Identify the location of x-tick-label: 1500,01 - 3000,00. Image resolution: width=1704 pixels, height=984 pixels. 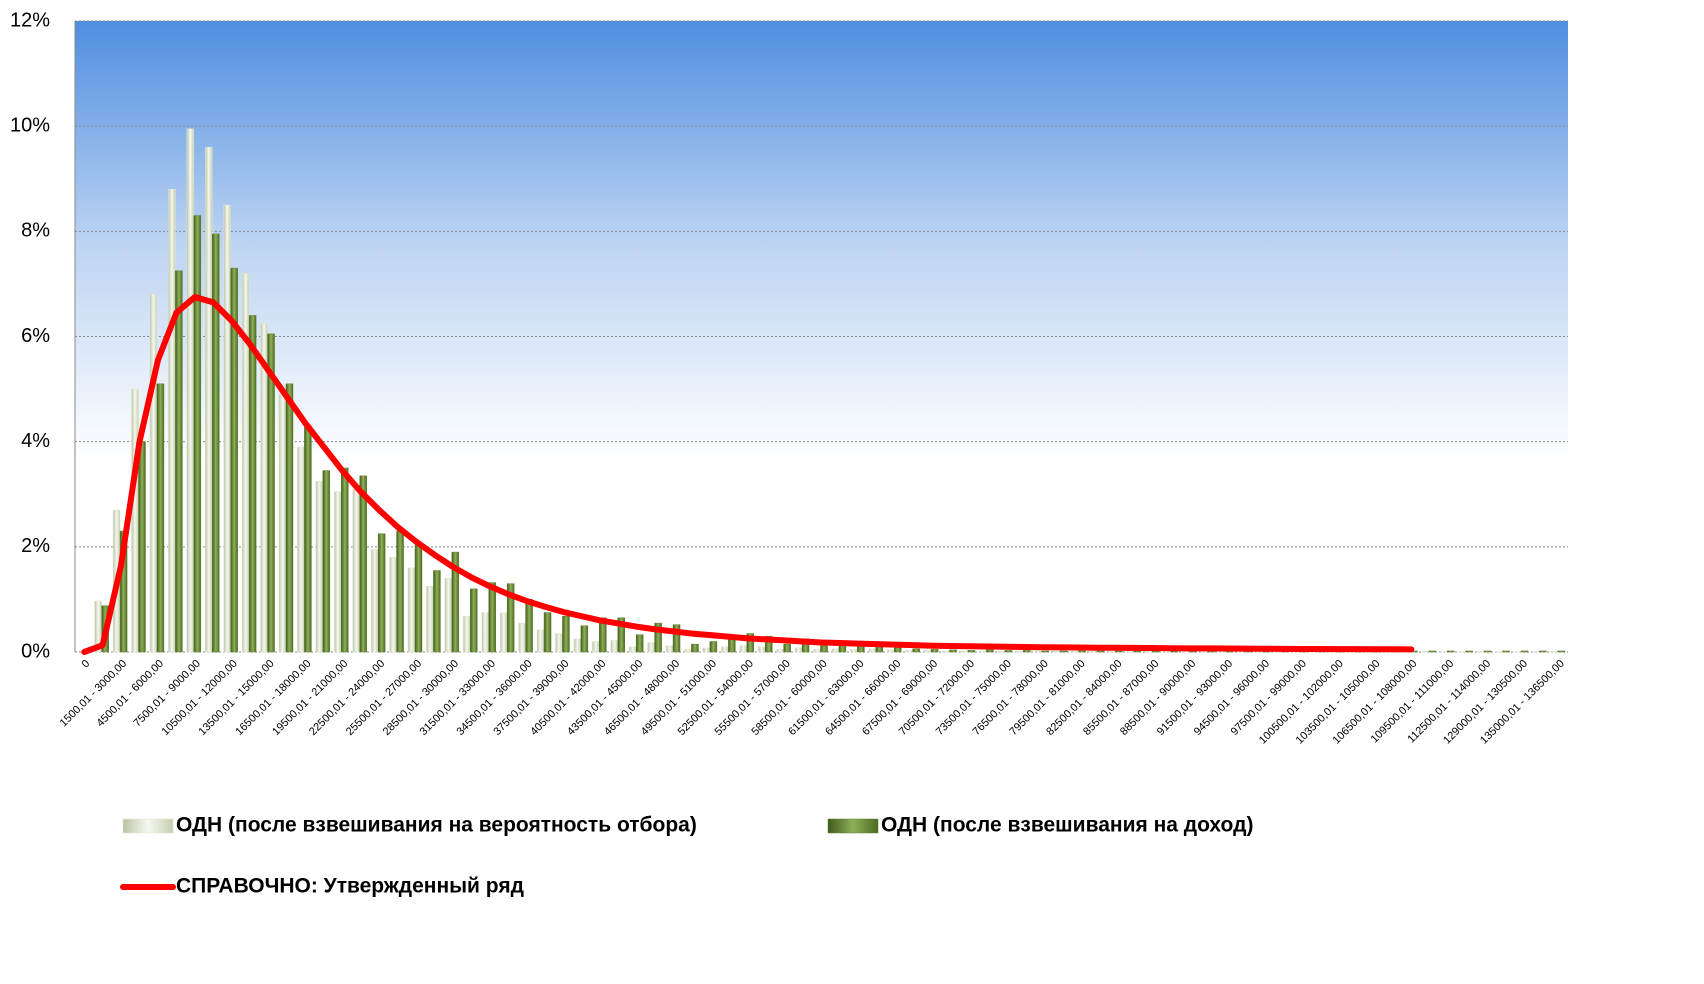
(94, 694).